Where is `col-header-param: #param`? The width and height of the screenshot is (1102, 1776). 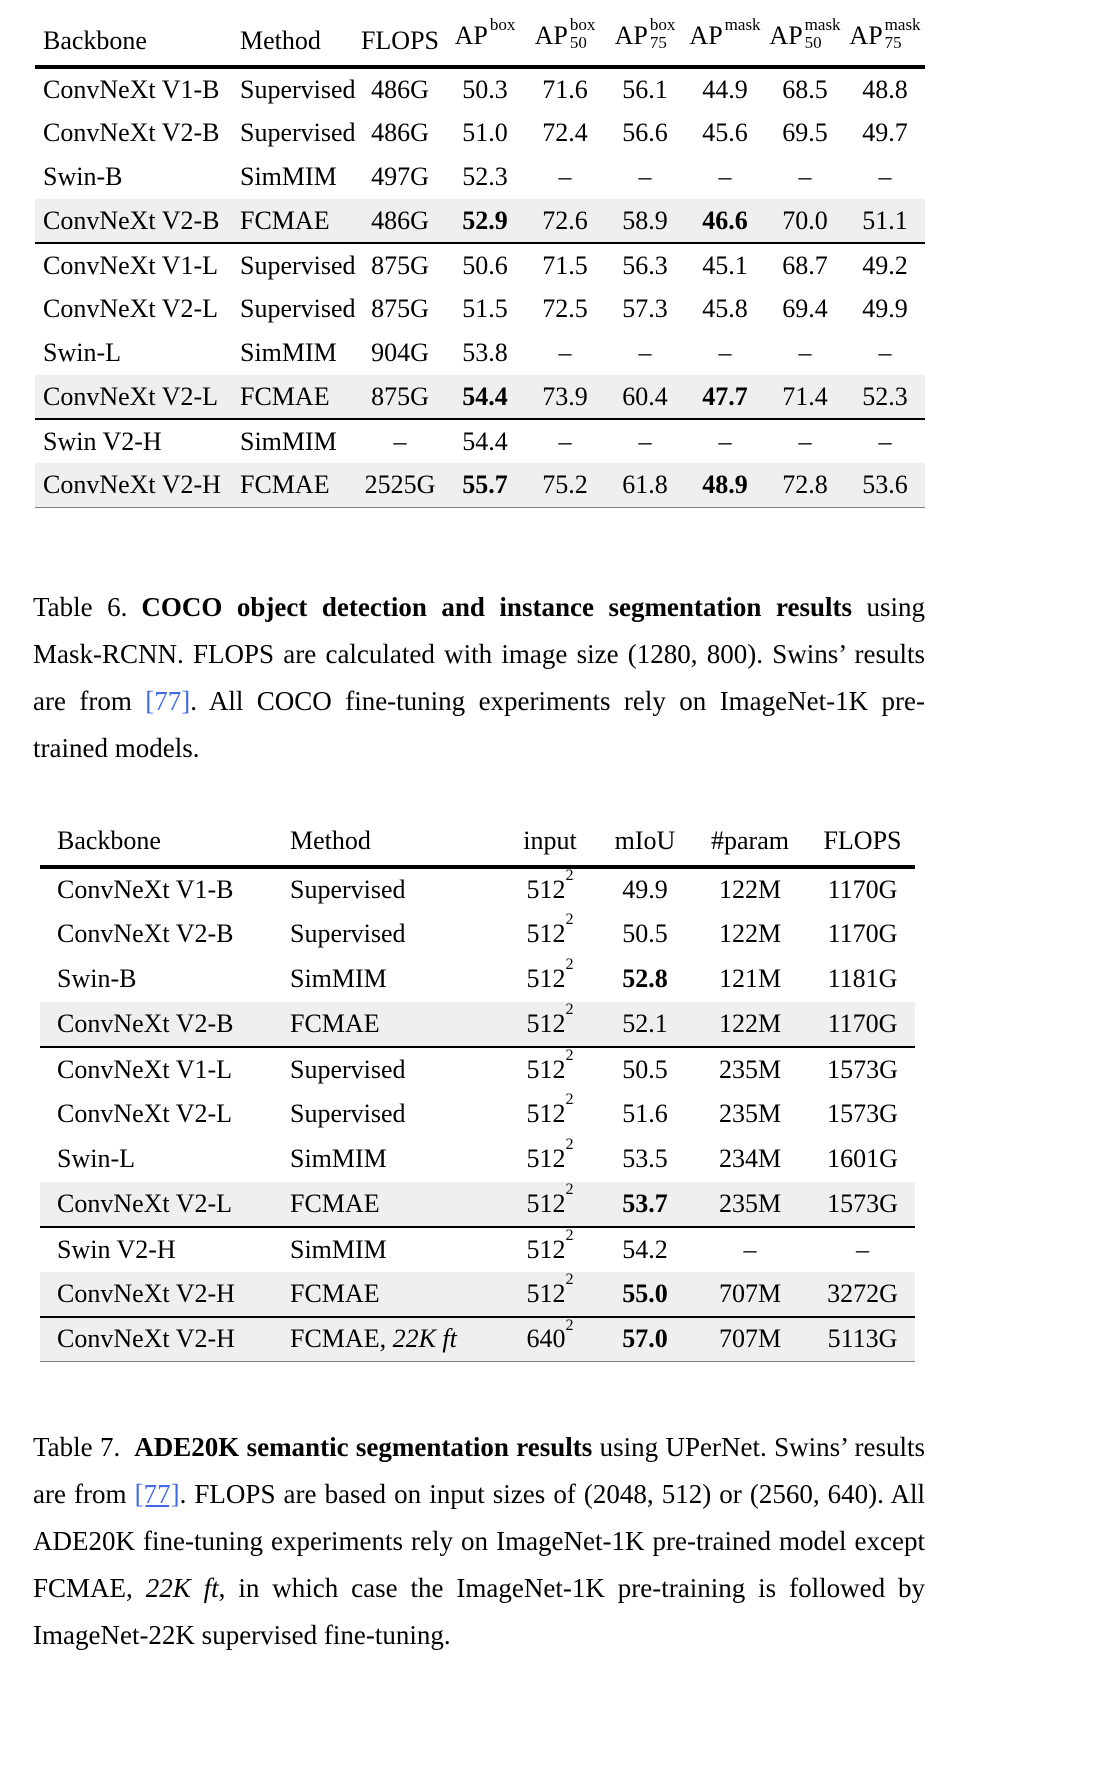
col-header-param: #param is located at coordinates (750, 843).